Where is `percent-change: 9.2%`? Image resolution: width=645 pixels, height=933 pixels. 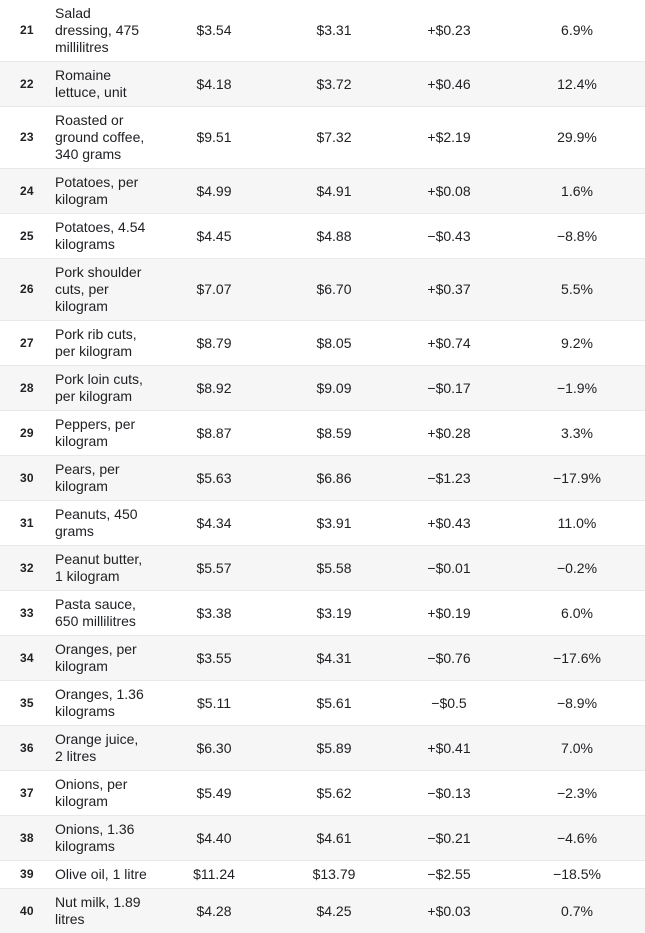 percent-change: 9.2% is located at coordinates (577, 343).